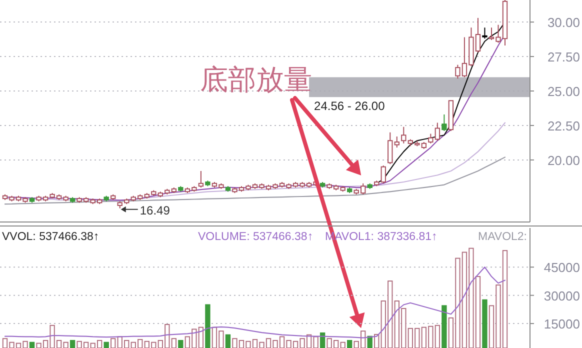 This screenshot has width=582, height=348. I want to click on y-tick-label: 30.00, so click(563, 22).